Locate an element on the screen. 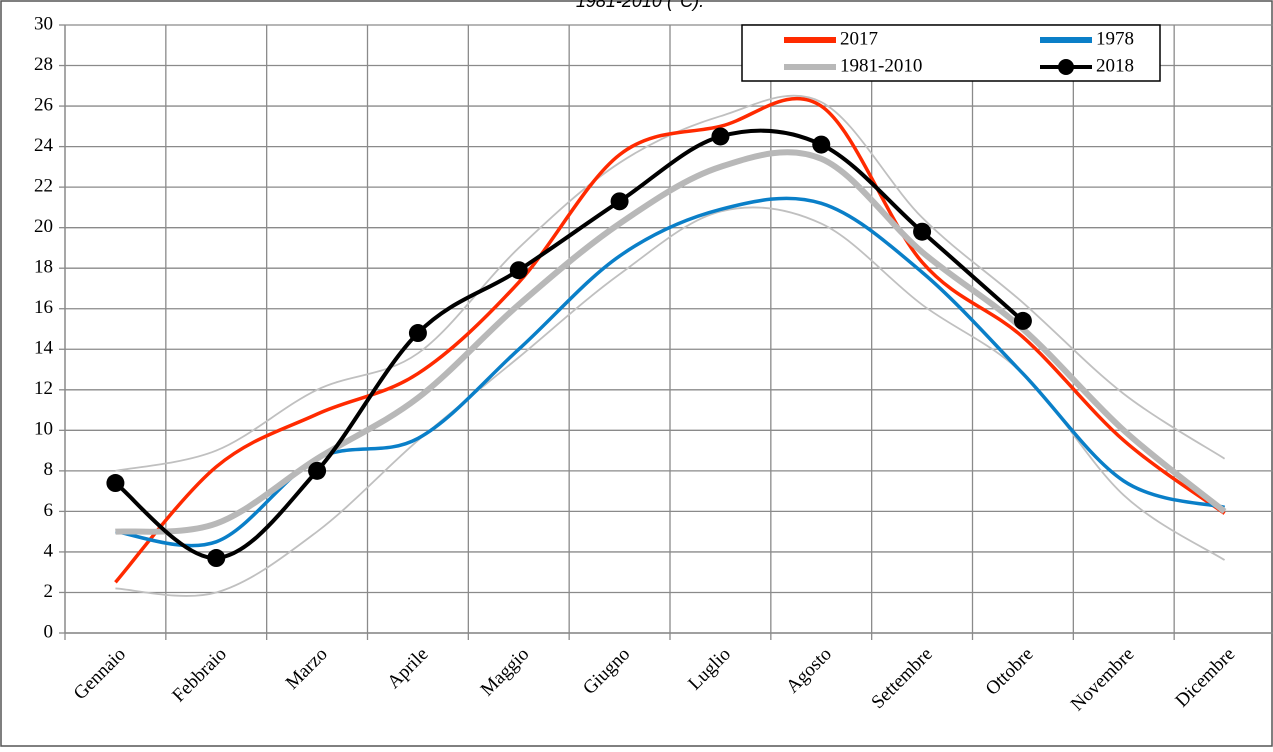 The image size is (1273, 752). legend-label: 1978 is located at coordinates (1115, 38).